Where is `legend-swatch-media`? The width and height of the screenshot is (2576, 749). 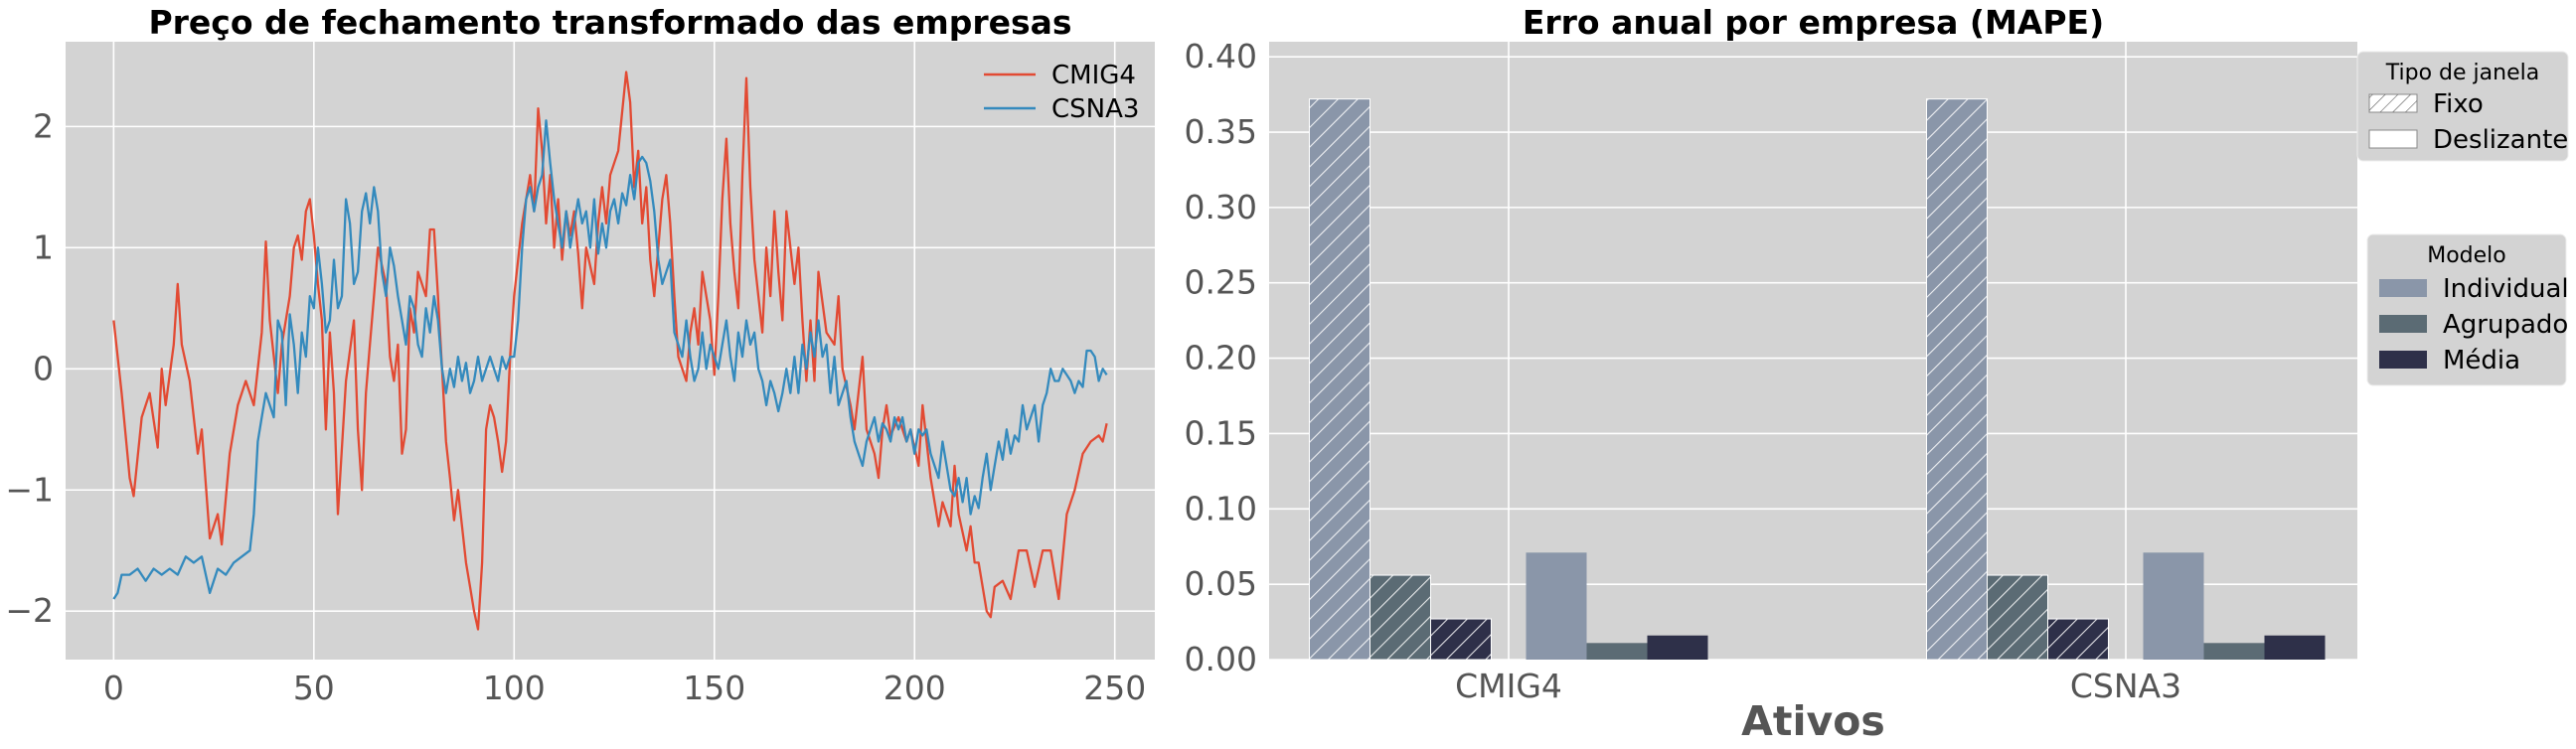
legend-swatch-media is located at coordinates (2403, 360).